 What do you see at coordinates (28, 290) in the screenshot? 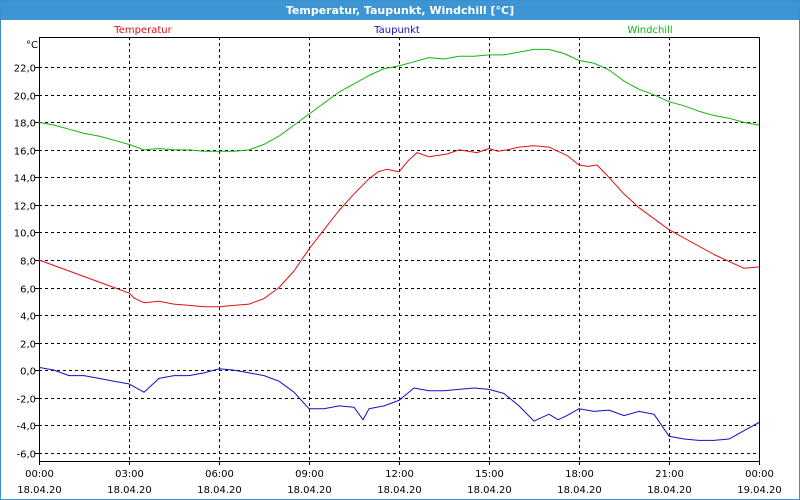
I see `y-tick-label: 6,0` at bounding box center [28, 290].